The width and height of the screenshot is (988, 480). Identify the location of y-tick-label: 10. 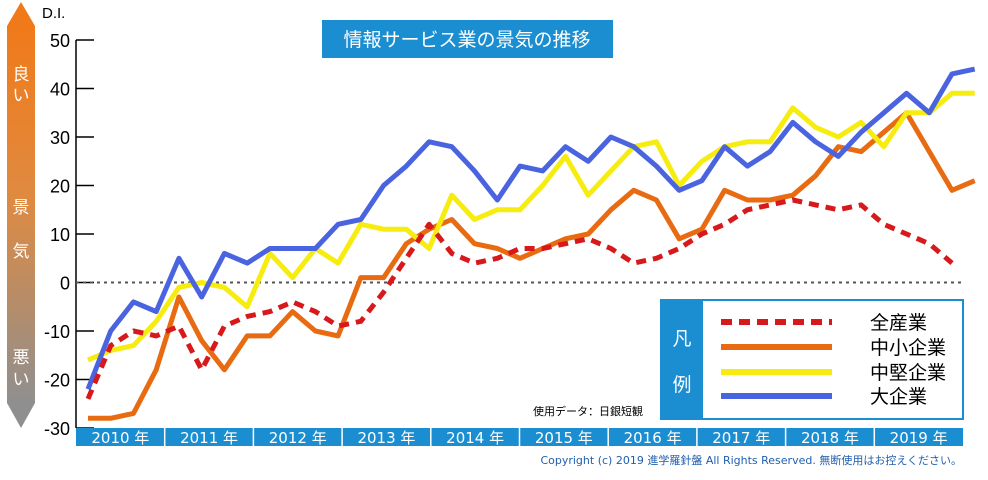
(60, 235).